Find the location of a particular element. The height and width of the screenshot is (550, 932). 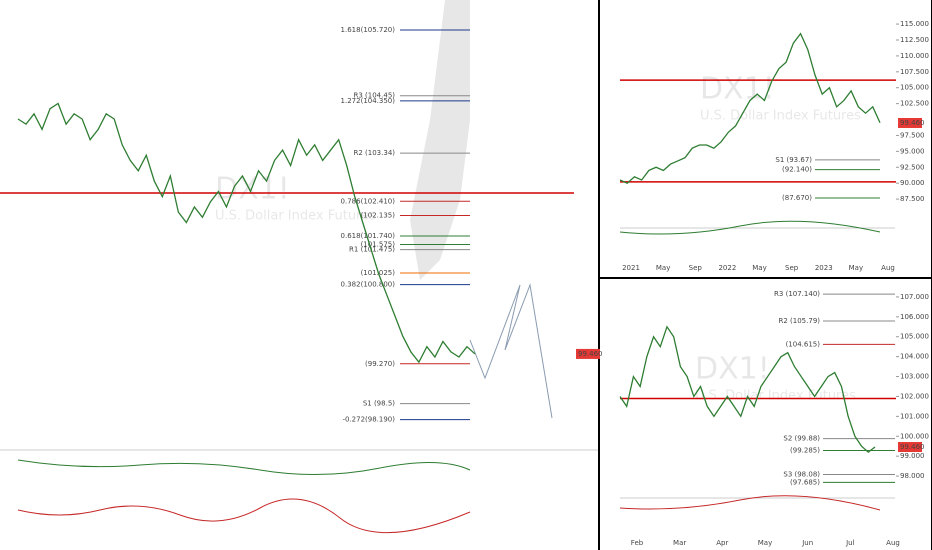

level-label: (104.615) is located at coordinates (803, 344).